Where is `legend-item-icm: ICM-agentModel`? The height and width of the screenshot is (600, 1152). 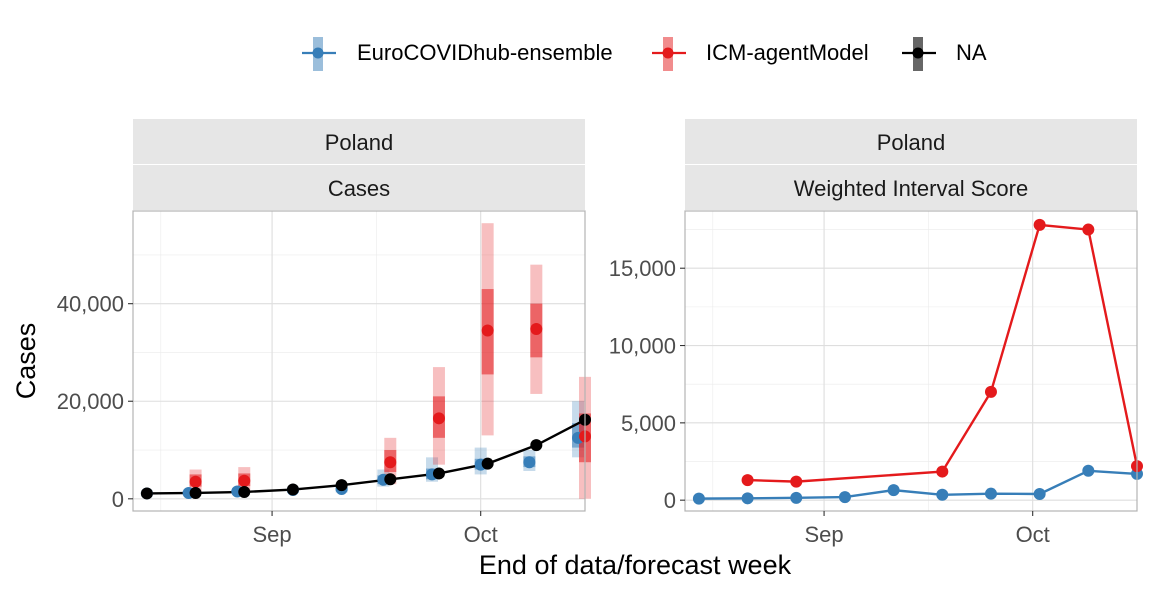
legend-item-icm: ICM-agentModel is located at coordinates (760, 54).